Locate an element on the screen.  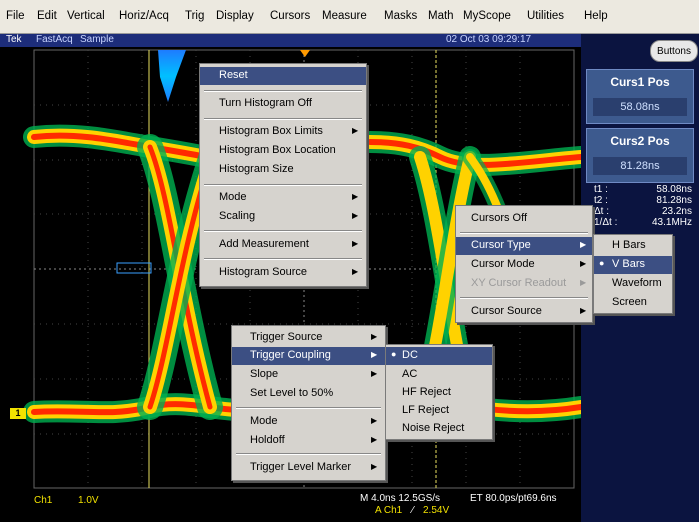
menu-trig: Trig is located at coordinates (195, 16).